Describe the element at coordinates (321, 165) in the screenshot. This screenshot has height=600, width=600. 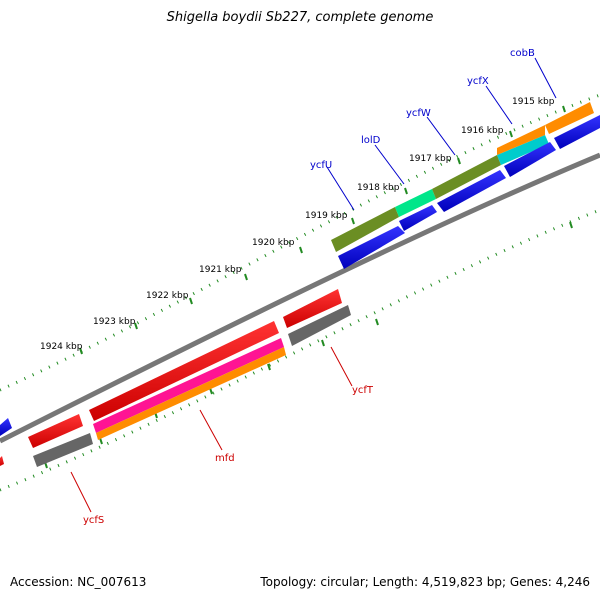
I see `gene-label-ycfU: ycfU` at that location.